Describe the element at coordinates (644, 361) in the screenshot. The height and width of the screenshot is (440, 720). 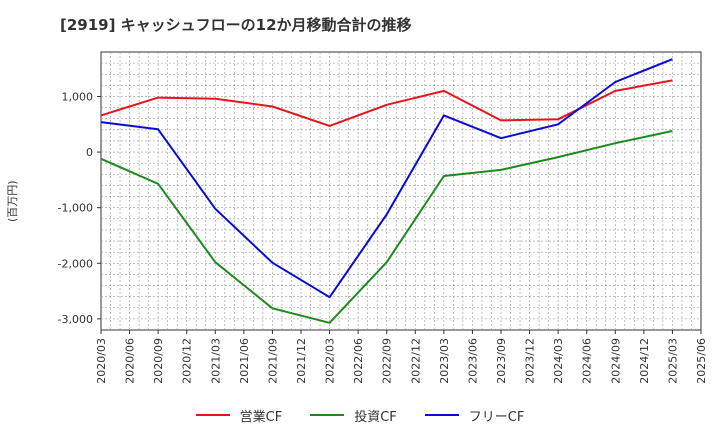
I see `x-tick-label: 2024/12` at that location.